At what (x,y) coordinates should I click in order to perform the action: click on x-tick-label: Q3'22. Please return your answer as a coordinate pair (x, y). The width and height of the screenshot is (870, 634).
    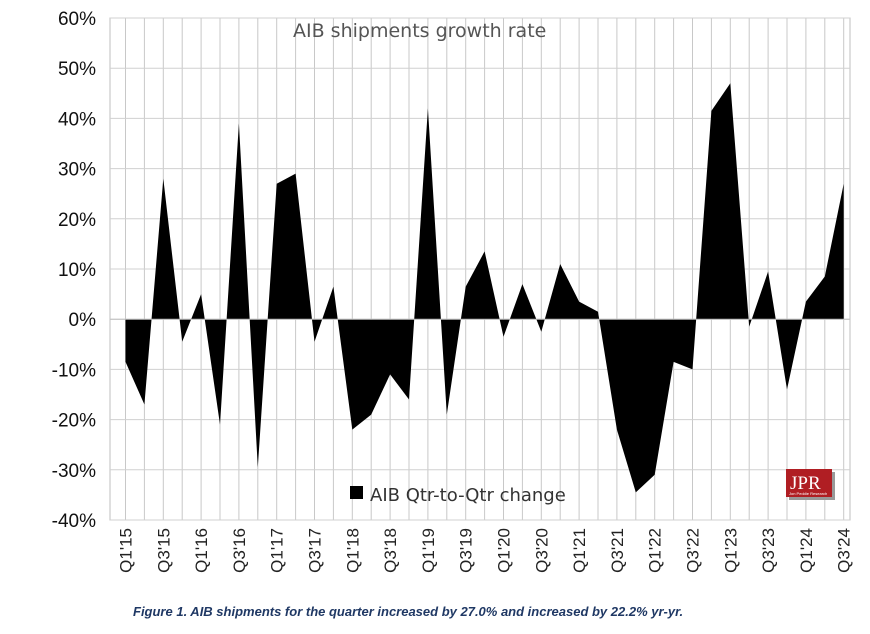
    Looking at the image, I should click on (693, 550).